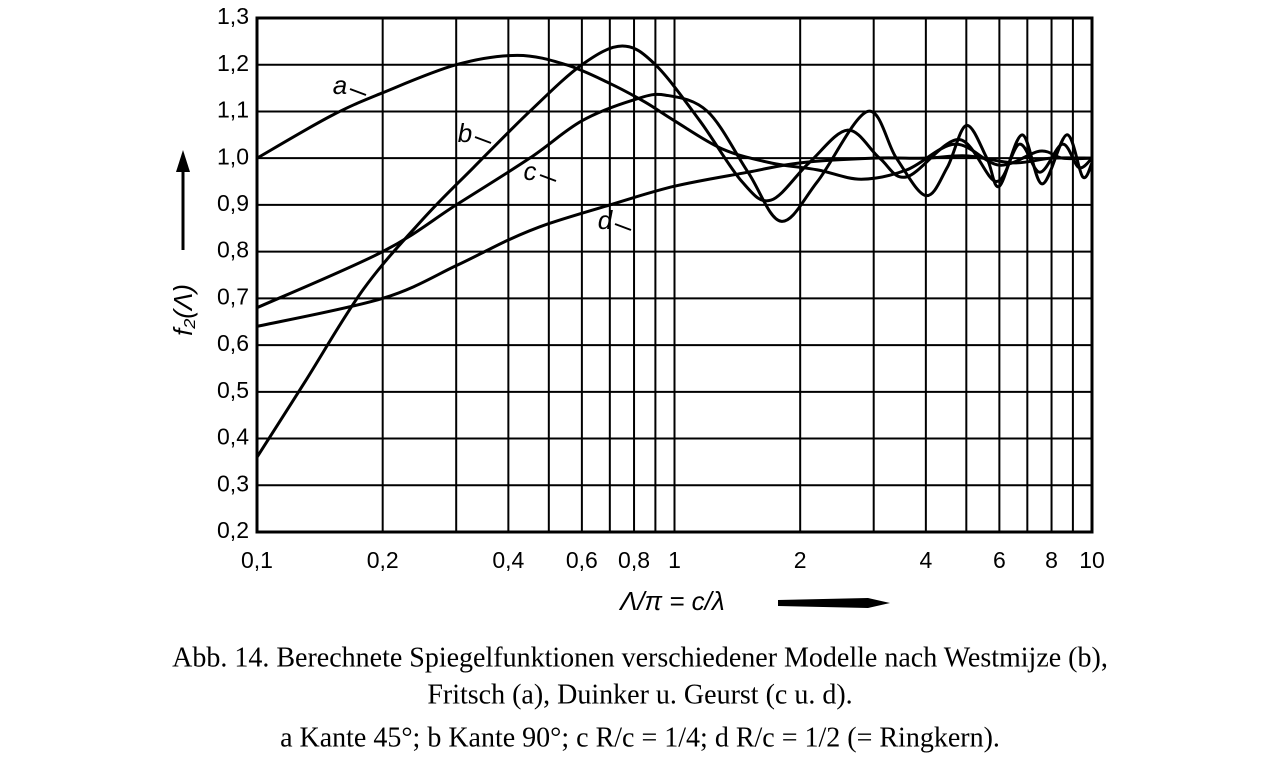 This screenshot has width=1280, height=762. I want to click on x-tick-label: 0,8, so click(634, 560).